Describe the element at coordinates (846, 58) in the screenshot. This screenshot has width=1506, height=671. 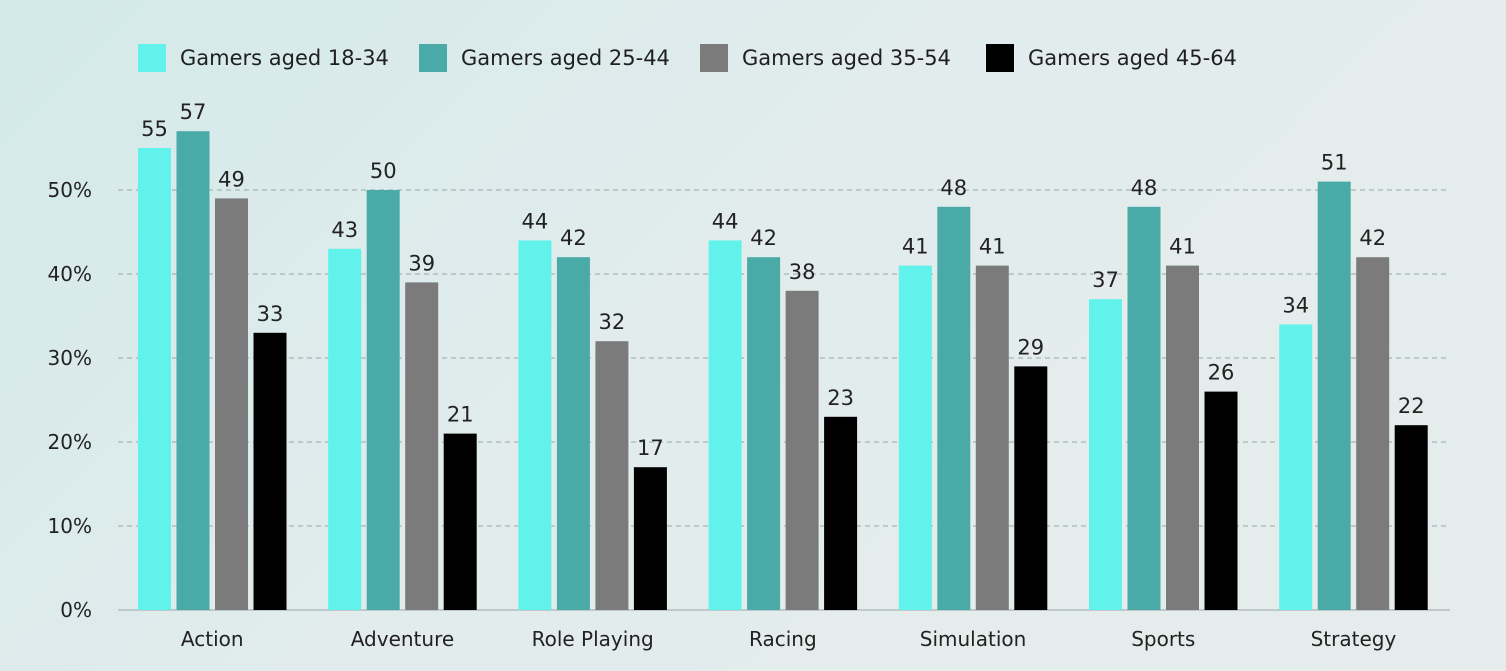
I see `legend-label: Gamers aged 35-54` at that location.